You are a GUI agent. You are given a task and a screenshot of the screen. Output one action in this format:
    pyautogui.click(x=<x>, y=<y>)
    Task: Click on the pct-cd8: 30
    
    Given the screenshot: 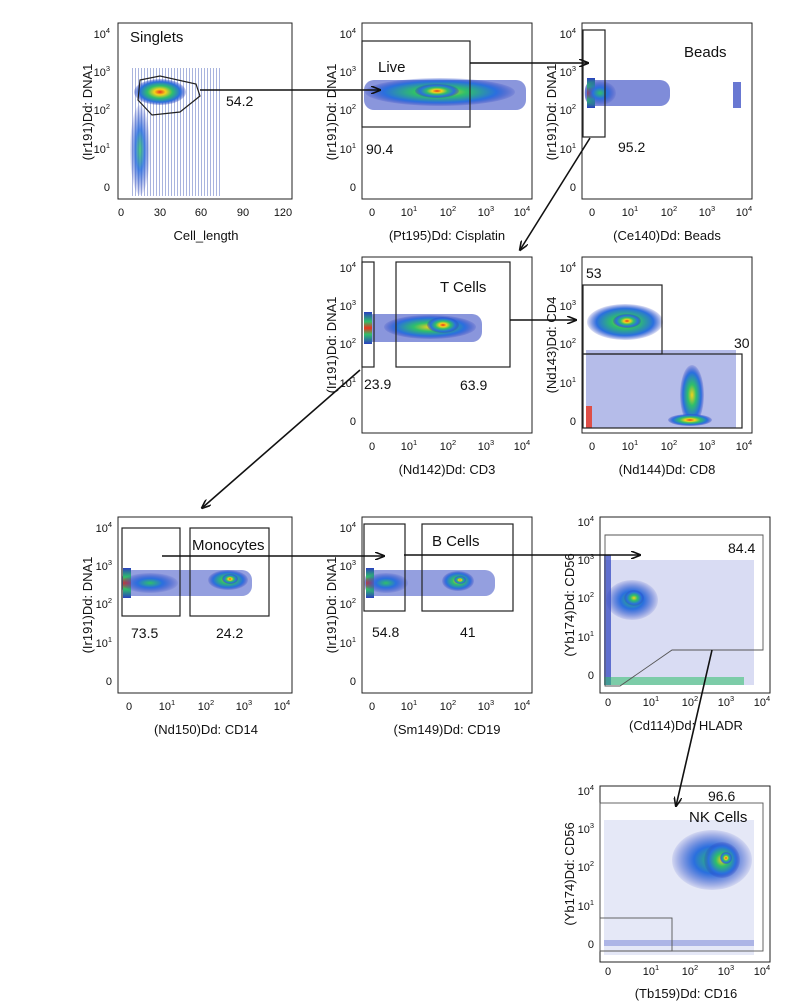 What is the action you would take?
    pyautogui.click(x=742, y=343)
    